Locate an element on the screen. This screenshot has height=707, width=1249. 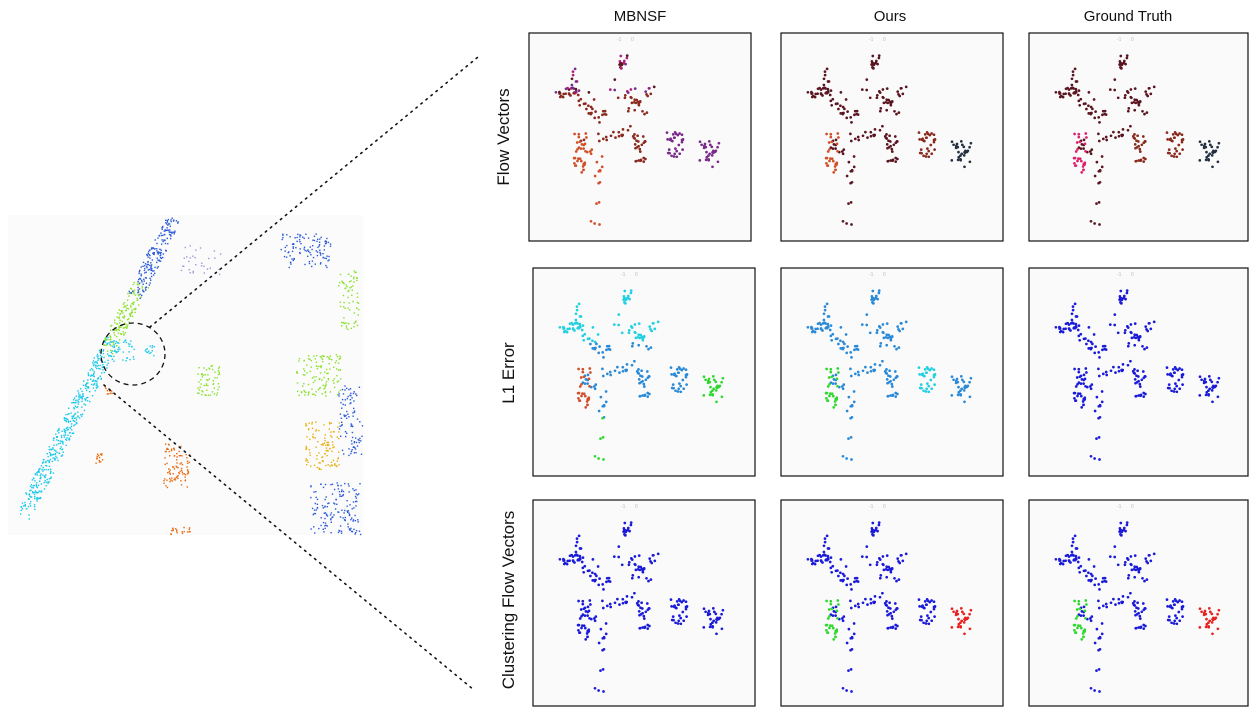
panel-tick-label: 0 is located at coordinates (884, 275).